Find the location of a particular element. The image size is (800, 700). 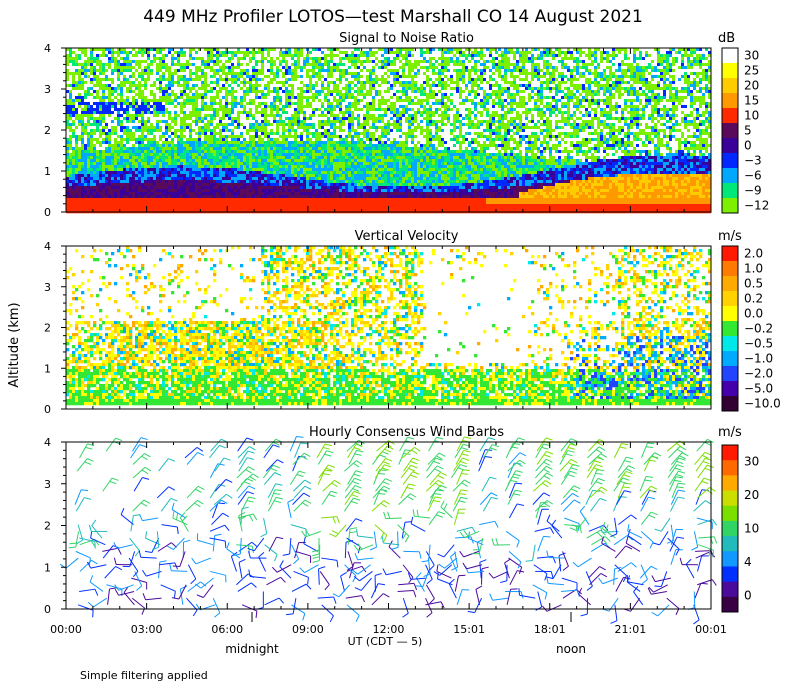

colorbar-label: −9 is located at coordinates (753, 191).